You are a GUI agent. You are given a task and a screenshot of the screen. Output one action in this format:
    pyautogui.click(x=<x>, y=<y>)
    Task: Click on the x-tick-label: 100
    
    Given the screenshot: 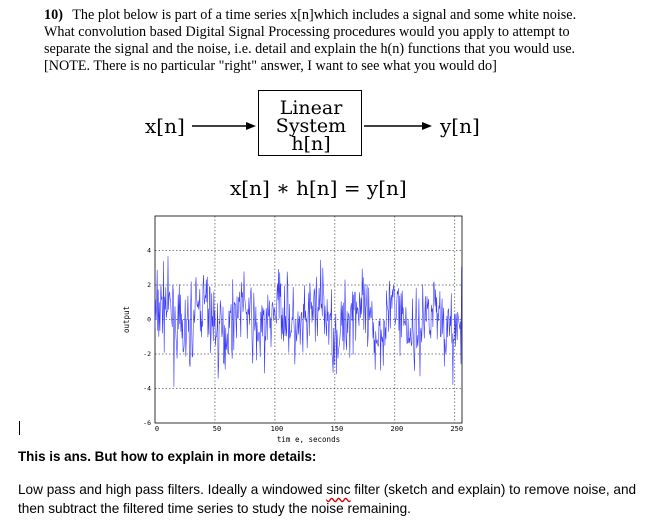 What is the action you would take?
    pyautogui.click(x=277, y=429)
    